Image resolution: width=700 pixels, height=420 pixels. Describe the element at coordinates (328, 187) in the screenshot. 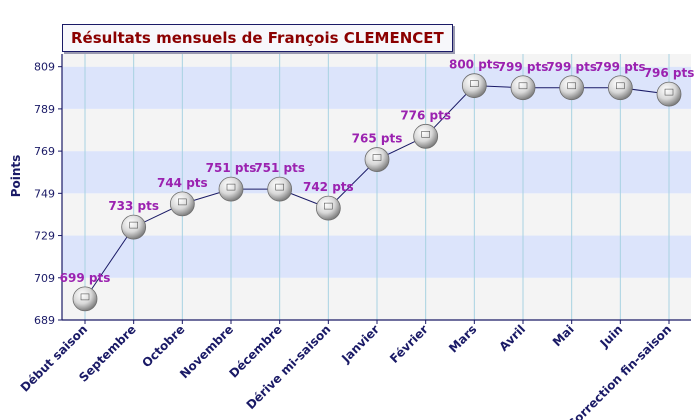

I see `data-label: 742 pts` at that location.